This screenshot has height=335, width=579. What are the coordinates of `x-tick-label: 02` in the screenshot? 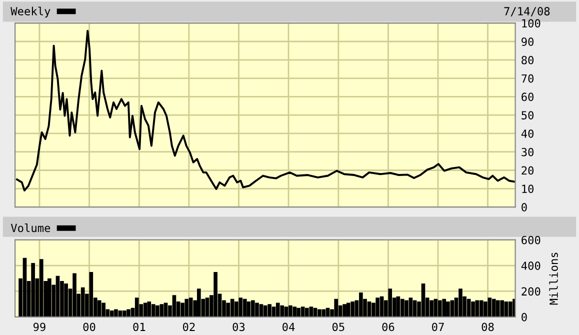 It's located at (188, 327).